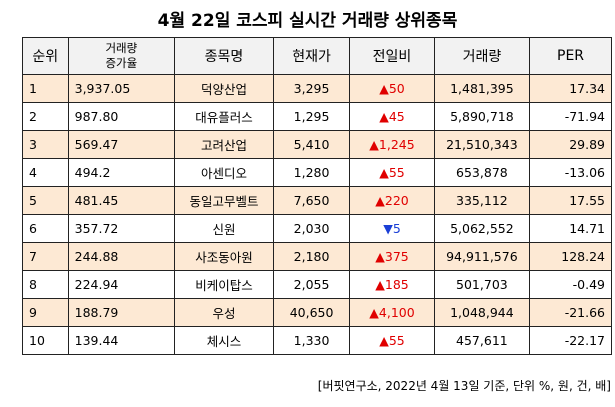 The height and width of the screenshot is (407, 615). What do you see at coordinates (121, 200) in the screenshot?
I see `table-cell: 481.45` at bounding box center [121, 200].